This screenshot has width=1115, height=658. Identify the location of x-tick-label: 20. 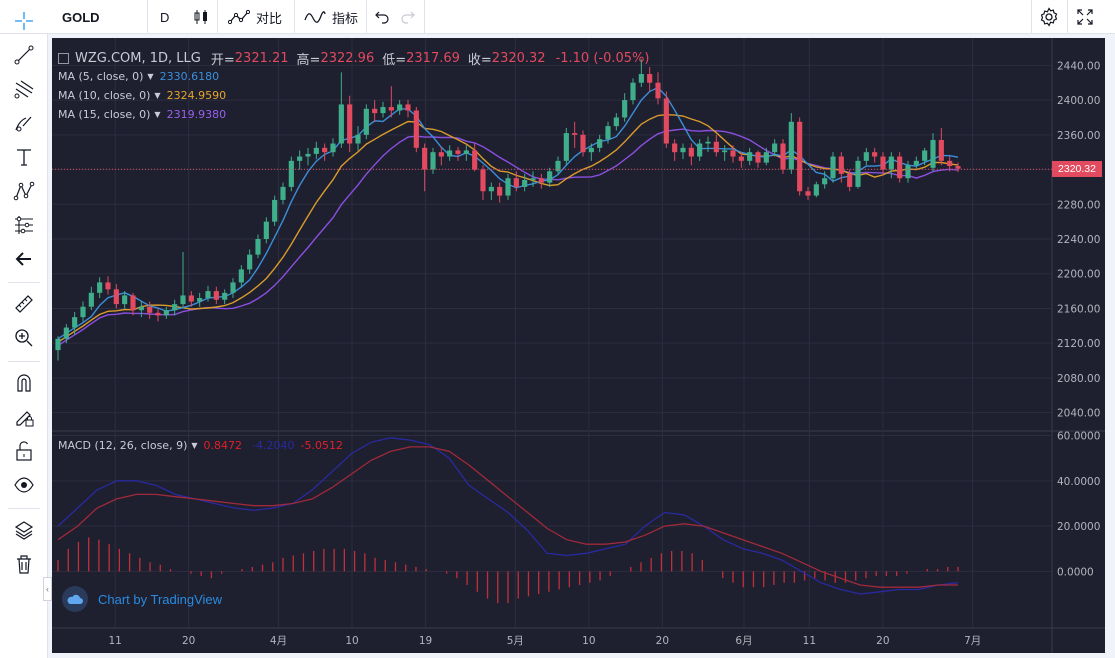
(662, 641).